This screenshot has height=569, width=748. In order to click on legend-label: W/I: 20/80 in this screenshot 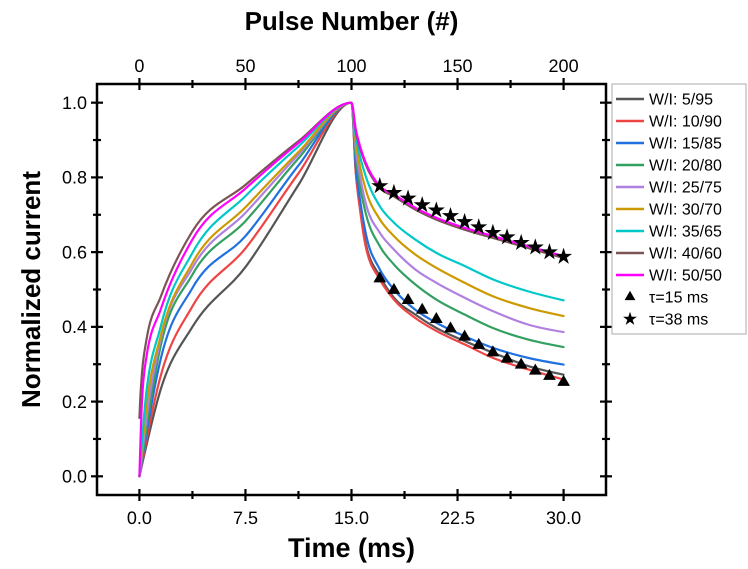, I will do `click(685, 166)`.